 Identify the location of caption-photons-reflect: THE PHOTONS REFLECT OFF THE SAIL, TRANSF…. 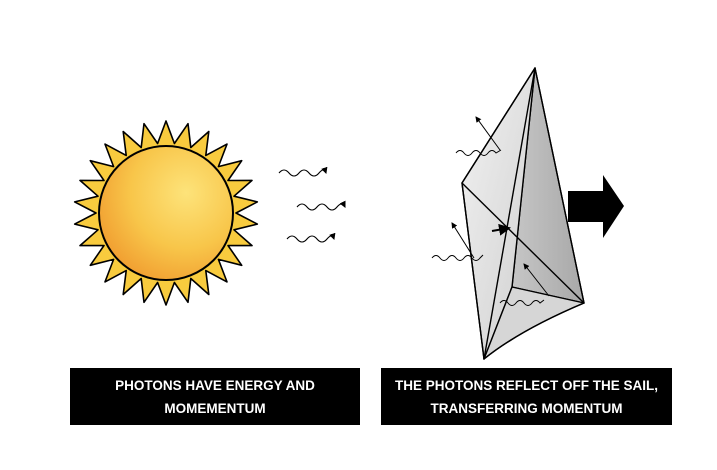
(526, 396).